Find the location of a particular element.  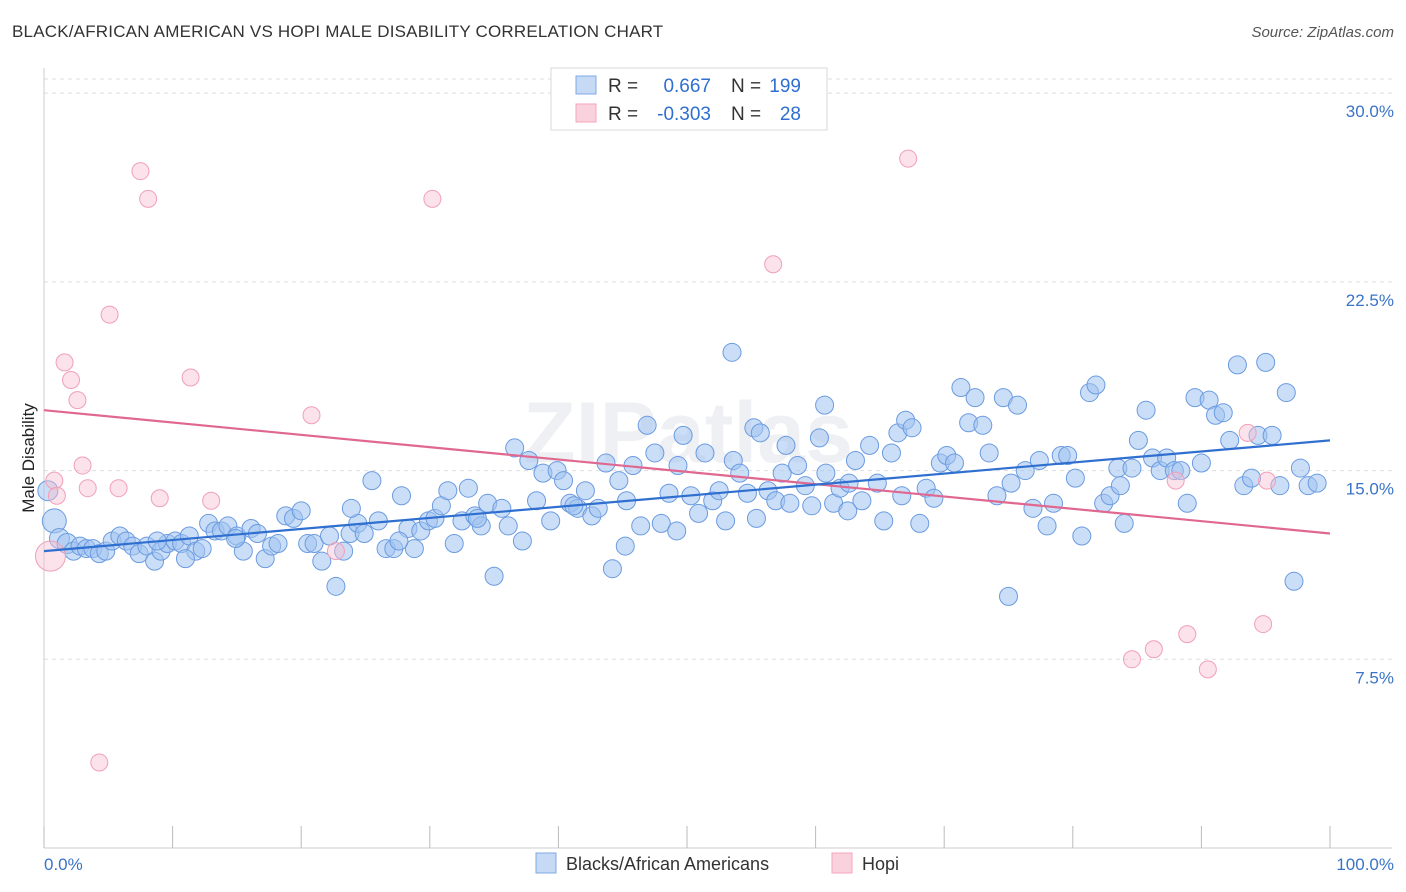

y-tick-label: 30.0% is located at coordinates (1370, 111).